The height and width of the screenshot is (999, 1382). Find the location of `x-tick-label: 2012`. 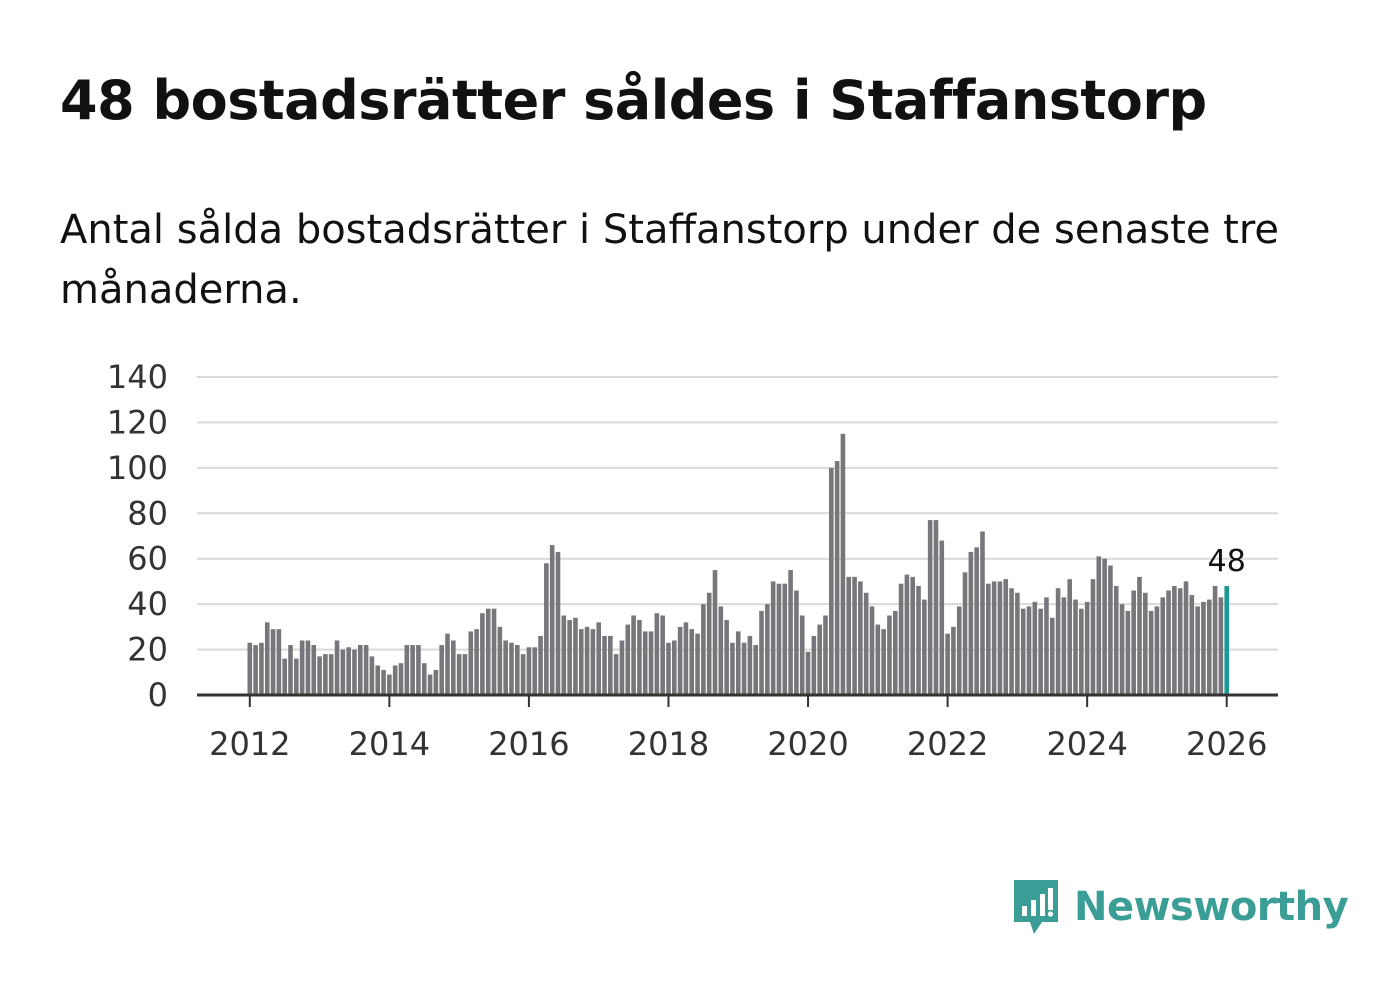

x-tick-label: 2012 is located at coordinates (249, 744).